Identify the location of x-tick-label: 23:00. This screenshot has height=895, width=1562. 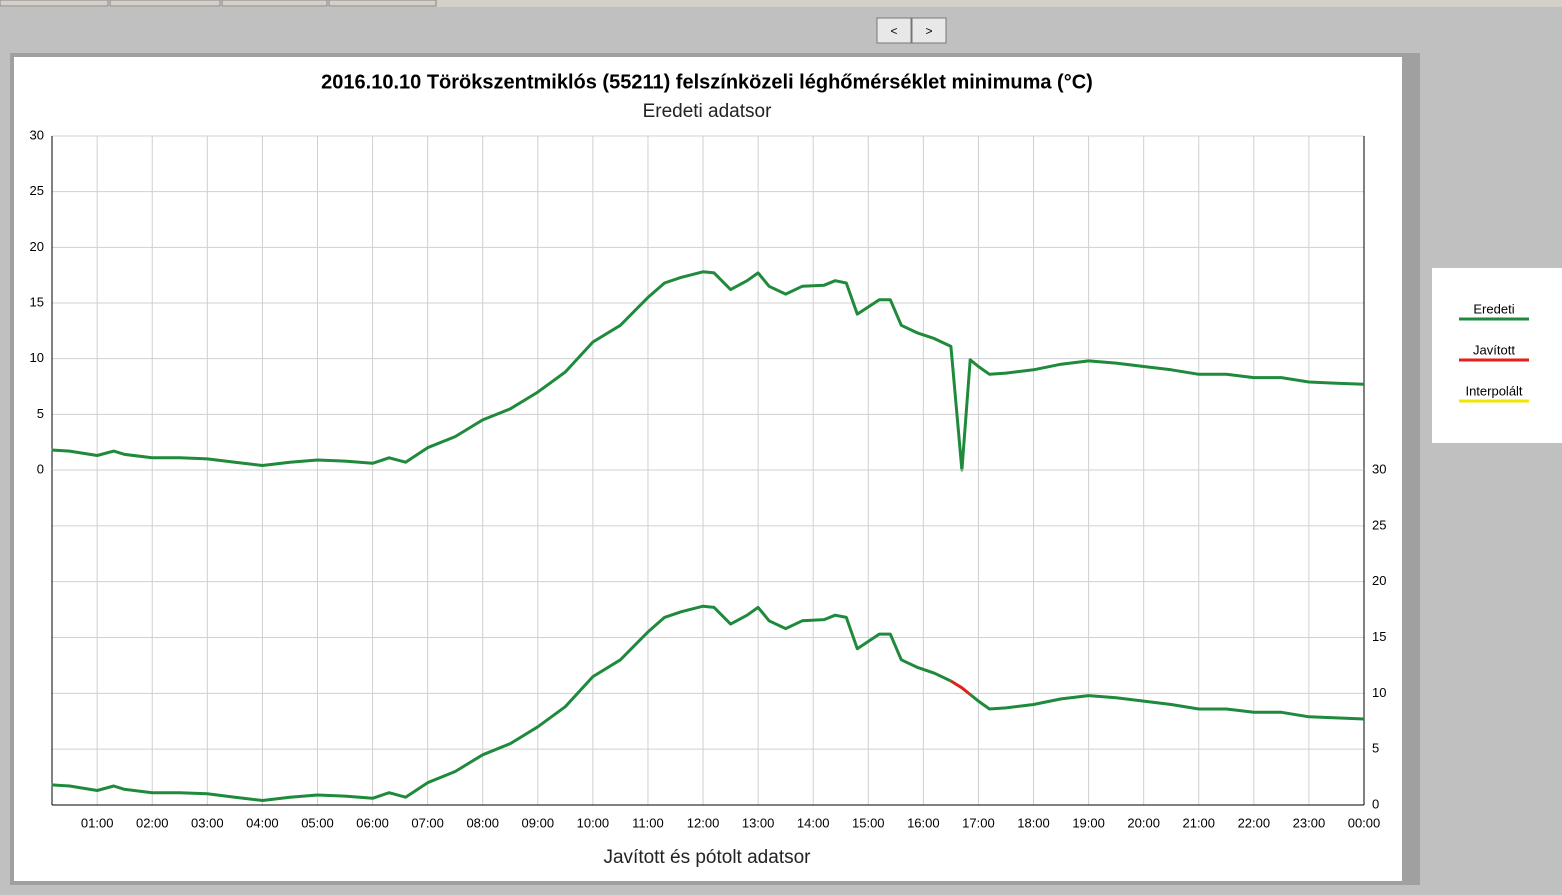
(1309, 822).